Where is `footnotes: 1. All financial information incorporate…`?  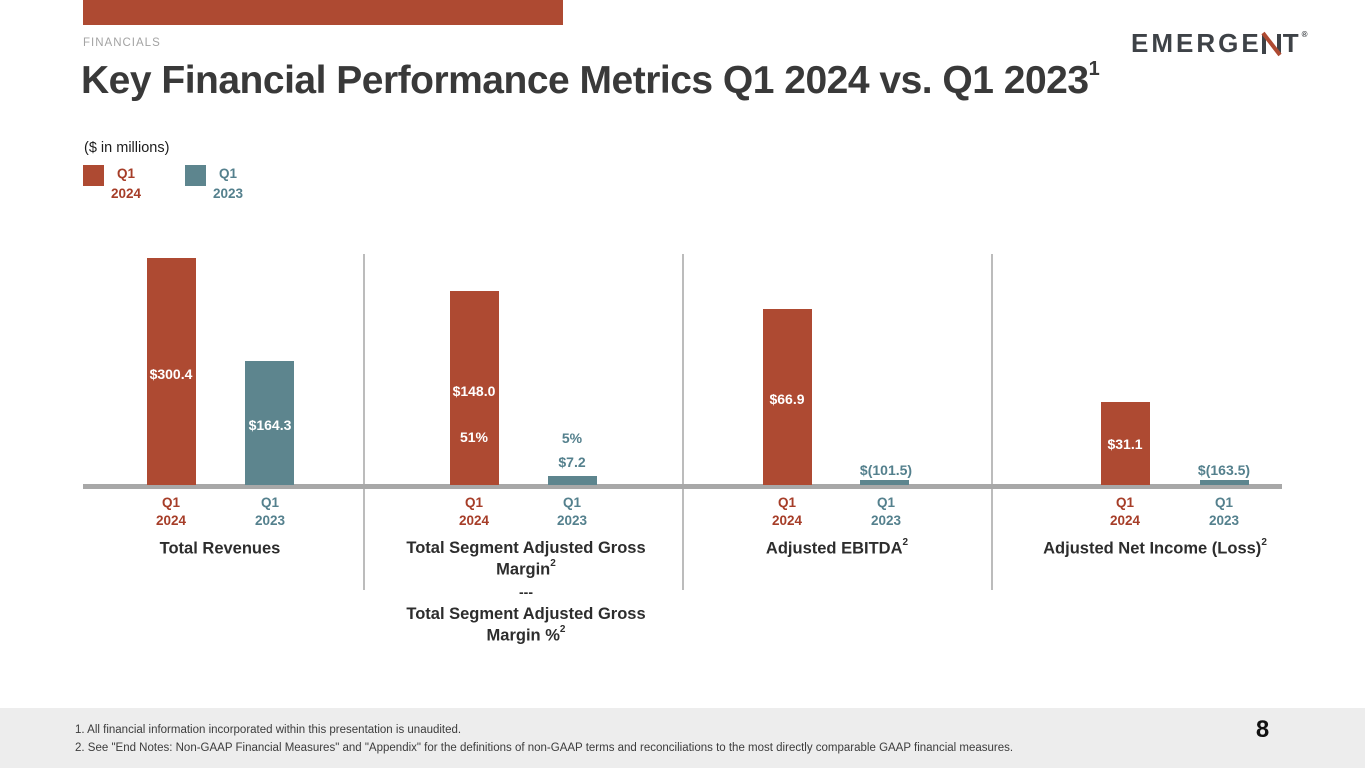
footnotes: 1. All financial information incorporate… is located at coordinates (544, 739).